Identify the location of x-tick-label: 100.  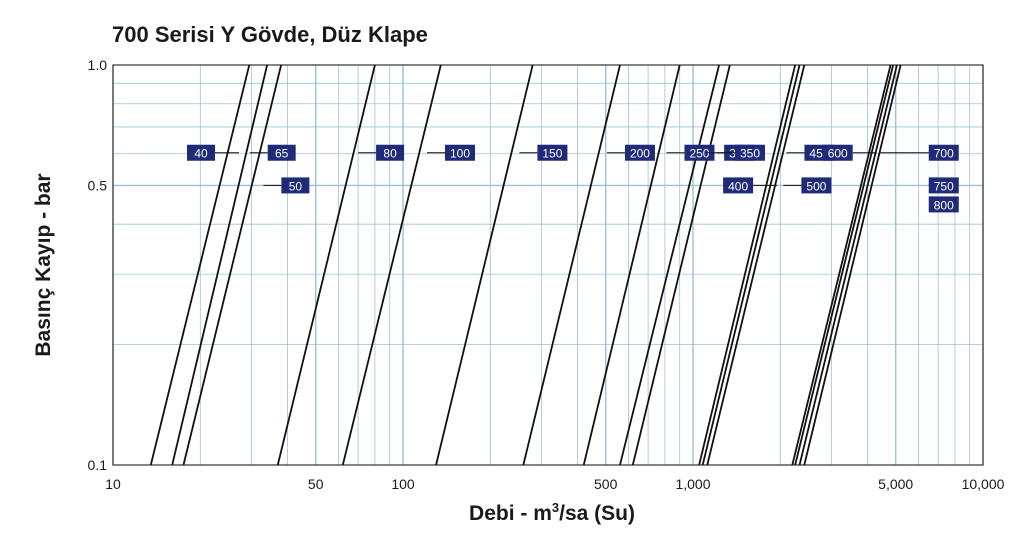
(403, 484).